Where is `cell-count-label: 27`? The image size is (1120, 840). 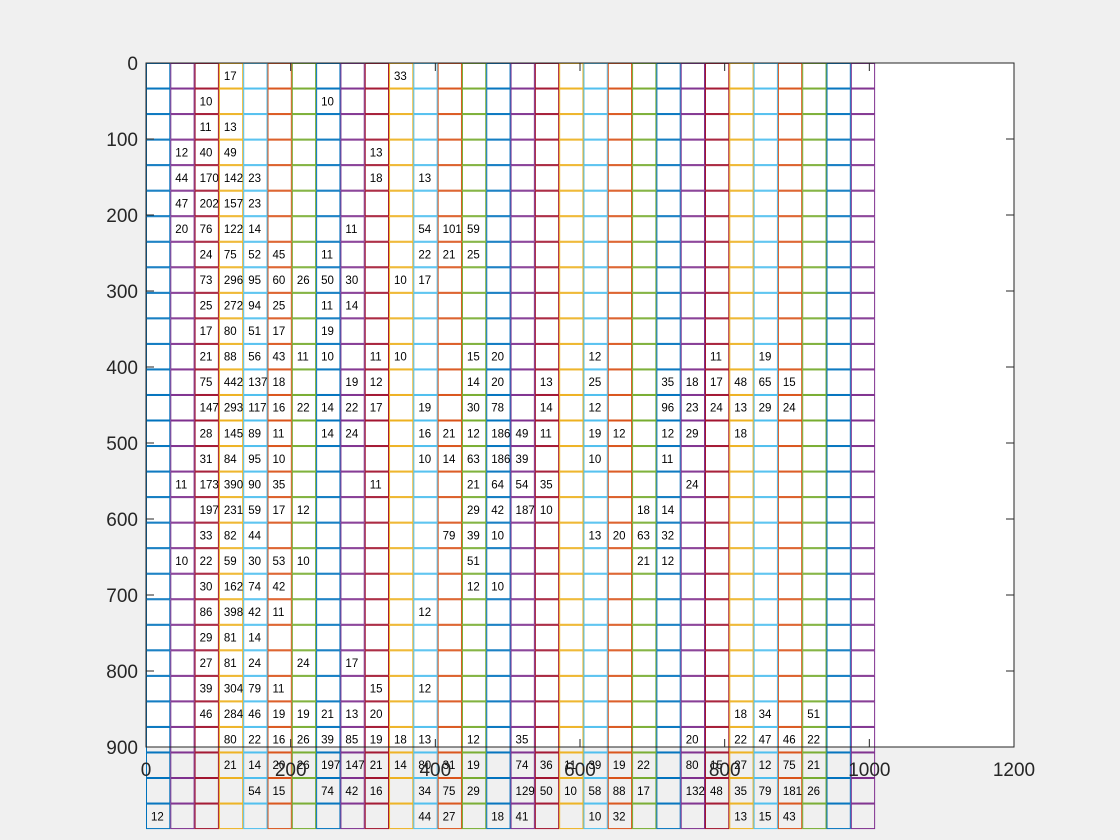
cell-count-label: 27 is located at coordinates (449, 817).